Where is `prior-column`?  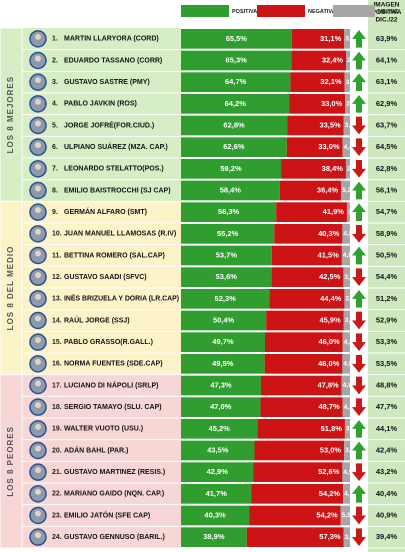
prior-column is located at coordinates (386, 276).